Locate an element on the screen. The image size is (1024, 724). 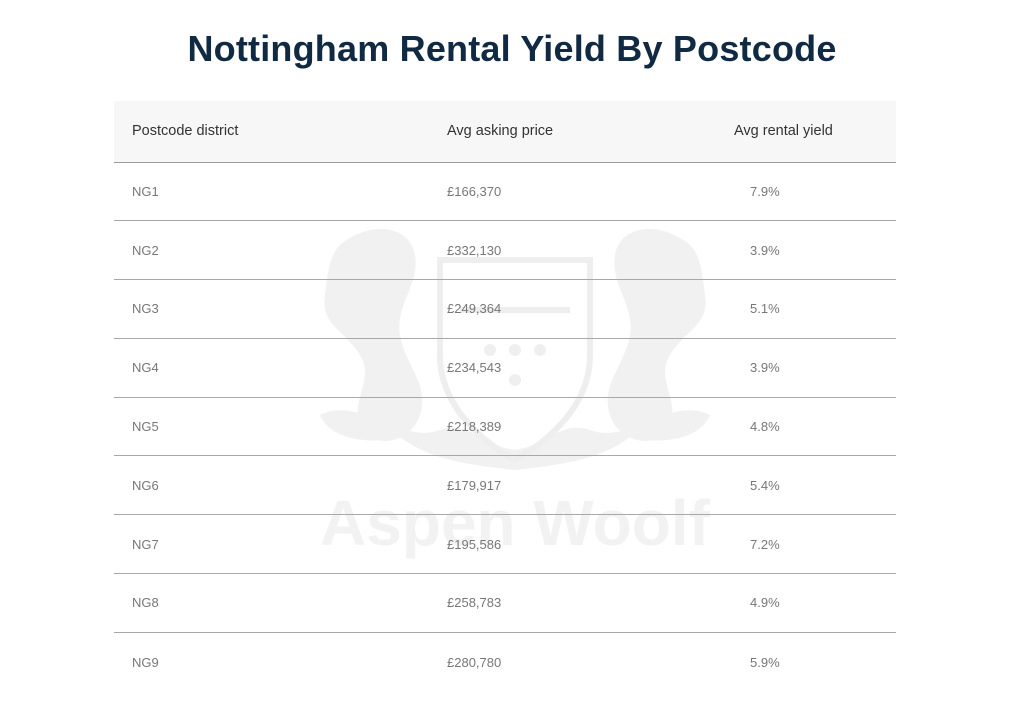
table-row: NG7 £195,586 7.2% is located at coordinates (505, 544).